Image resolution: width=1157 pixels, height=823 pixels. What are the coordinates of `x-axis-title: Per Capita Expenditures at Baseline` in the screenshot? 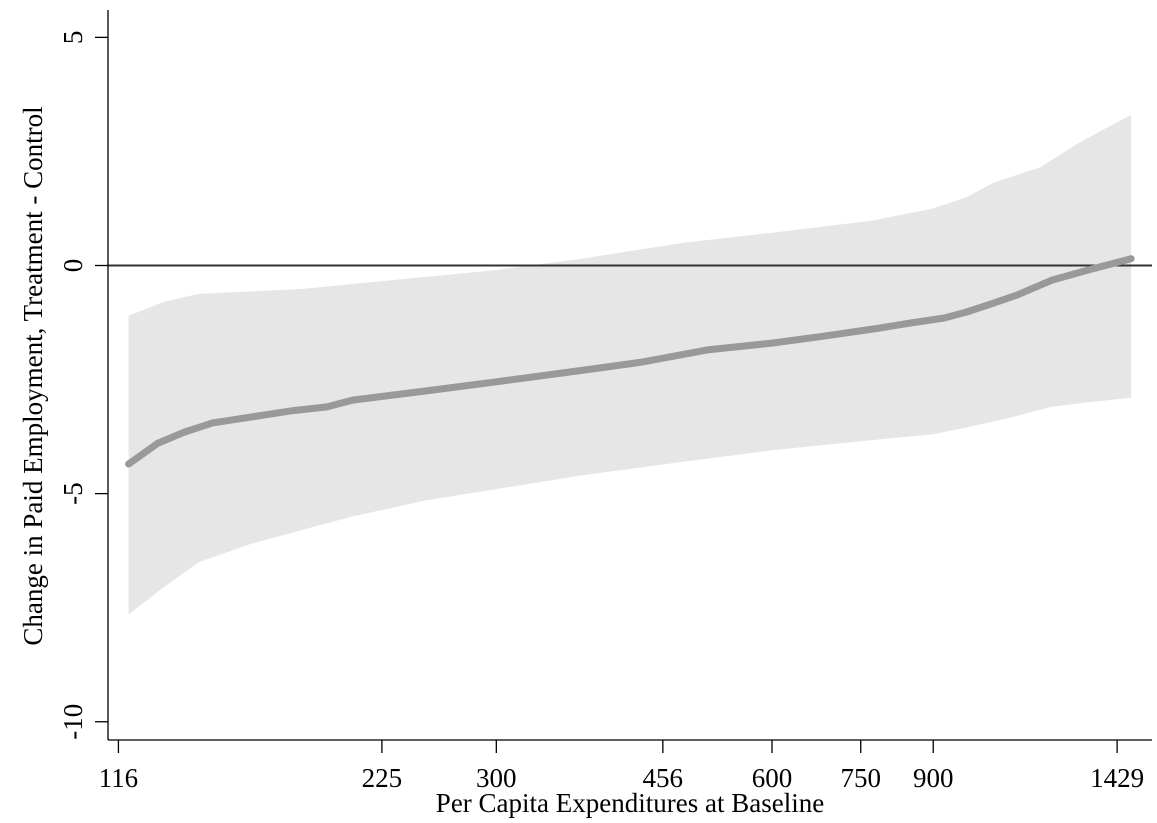 It's located at (630, 803).